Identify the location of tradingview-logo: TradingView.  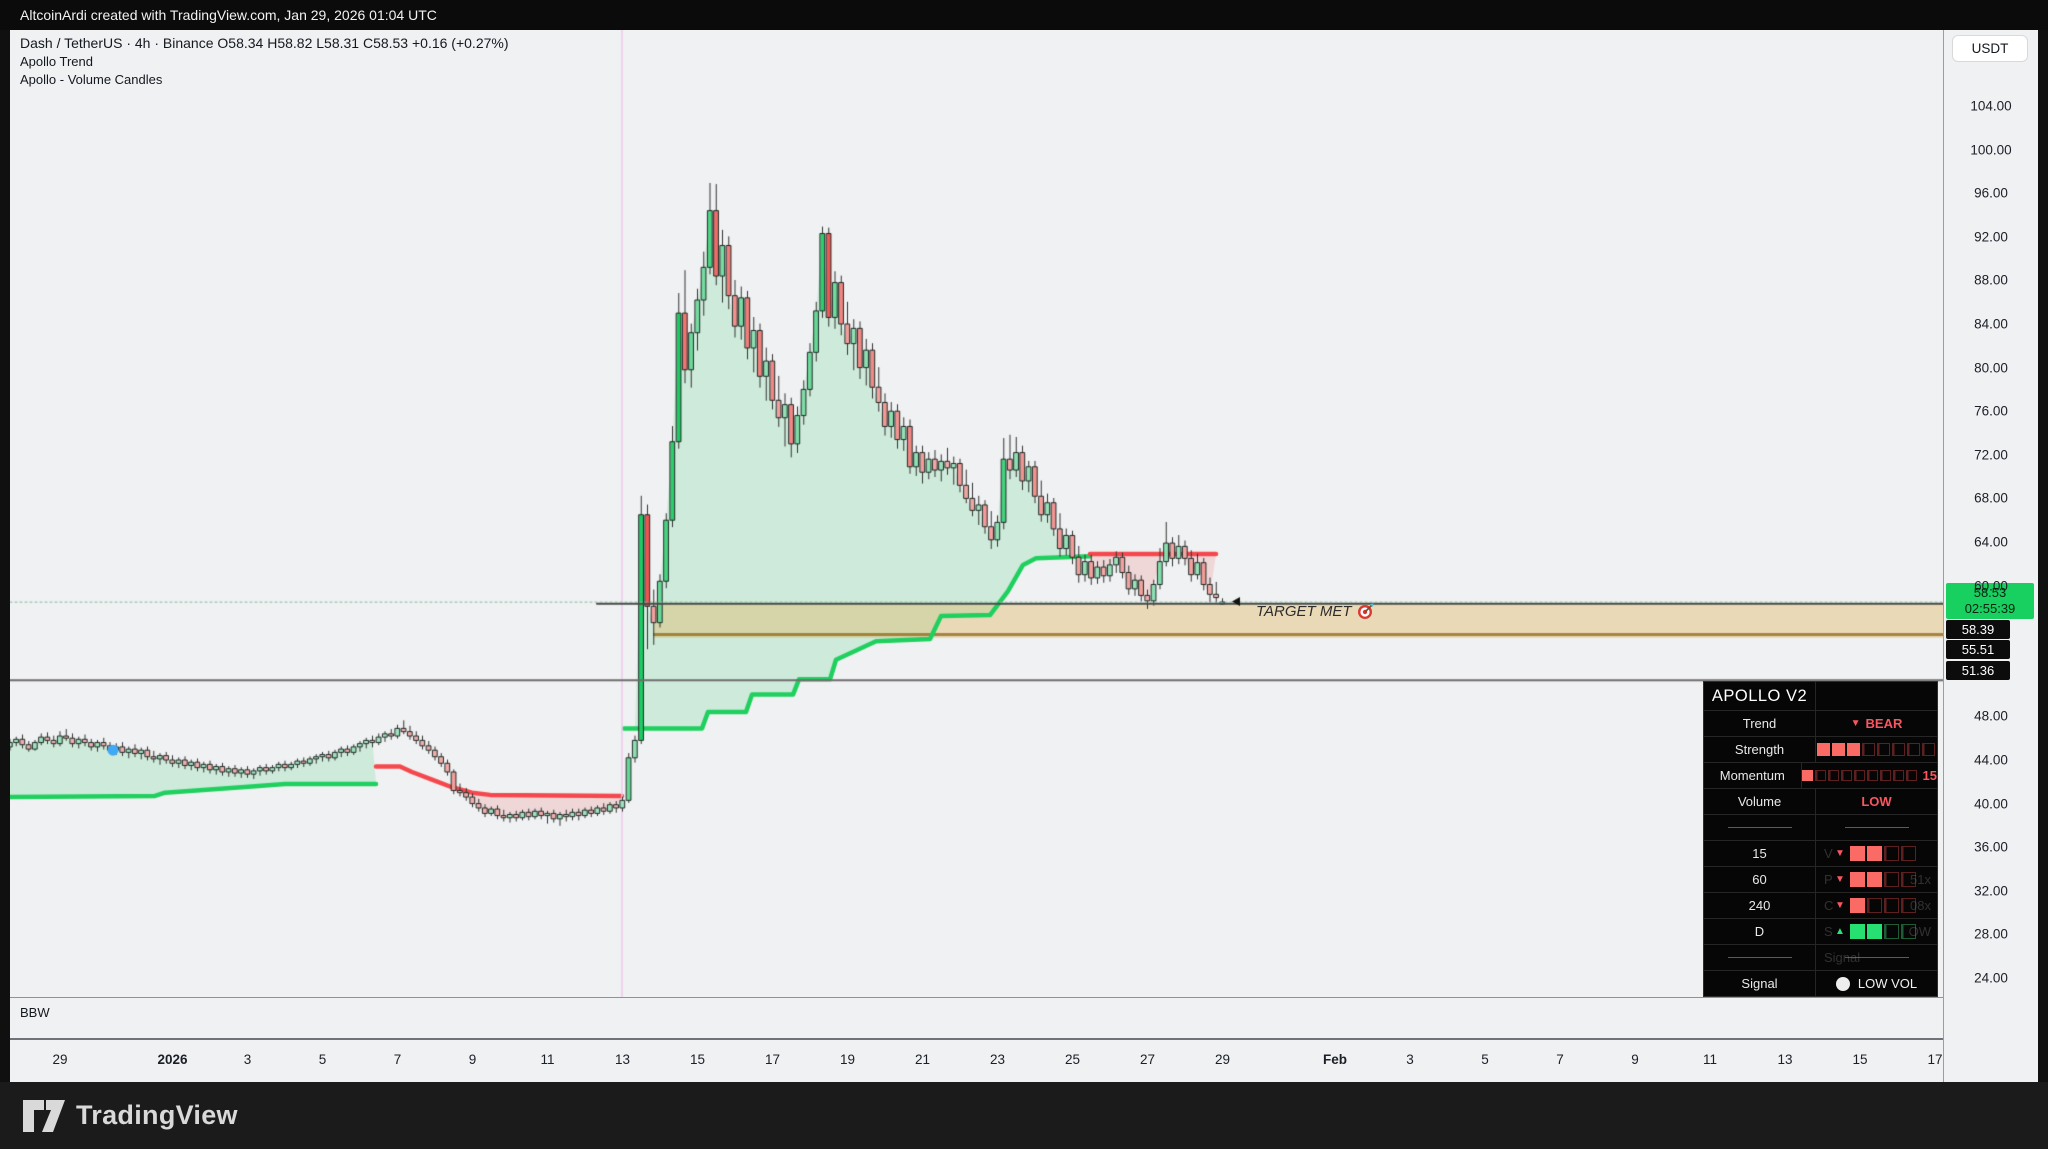
(130, 1116).